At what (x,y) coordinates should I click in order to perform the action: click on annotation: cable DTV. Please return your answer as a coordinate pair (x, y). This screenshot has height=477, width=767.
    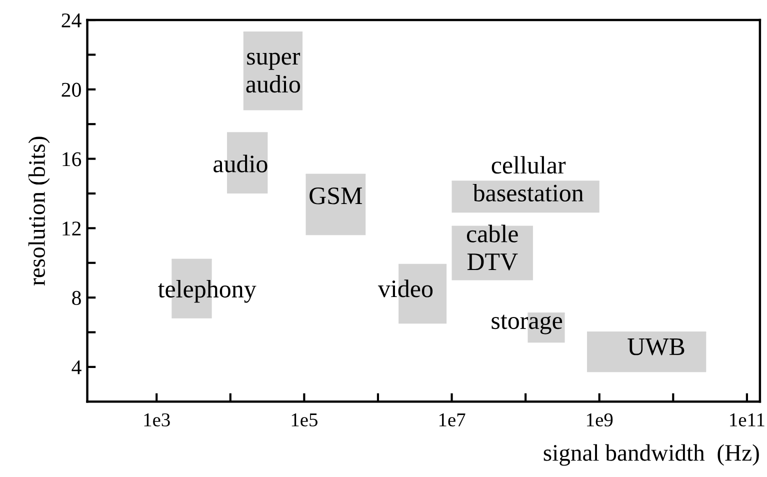
    Looking at the image, I should click on (492, 247).